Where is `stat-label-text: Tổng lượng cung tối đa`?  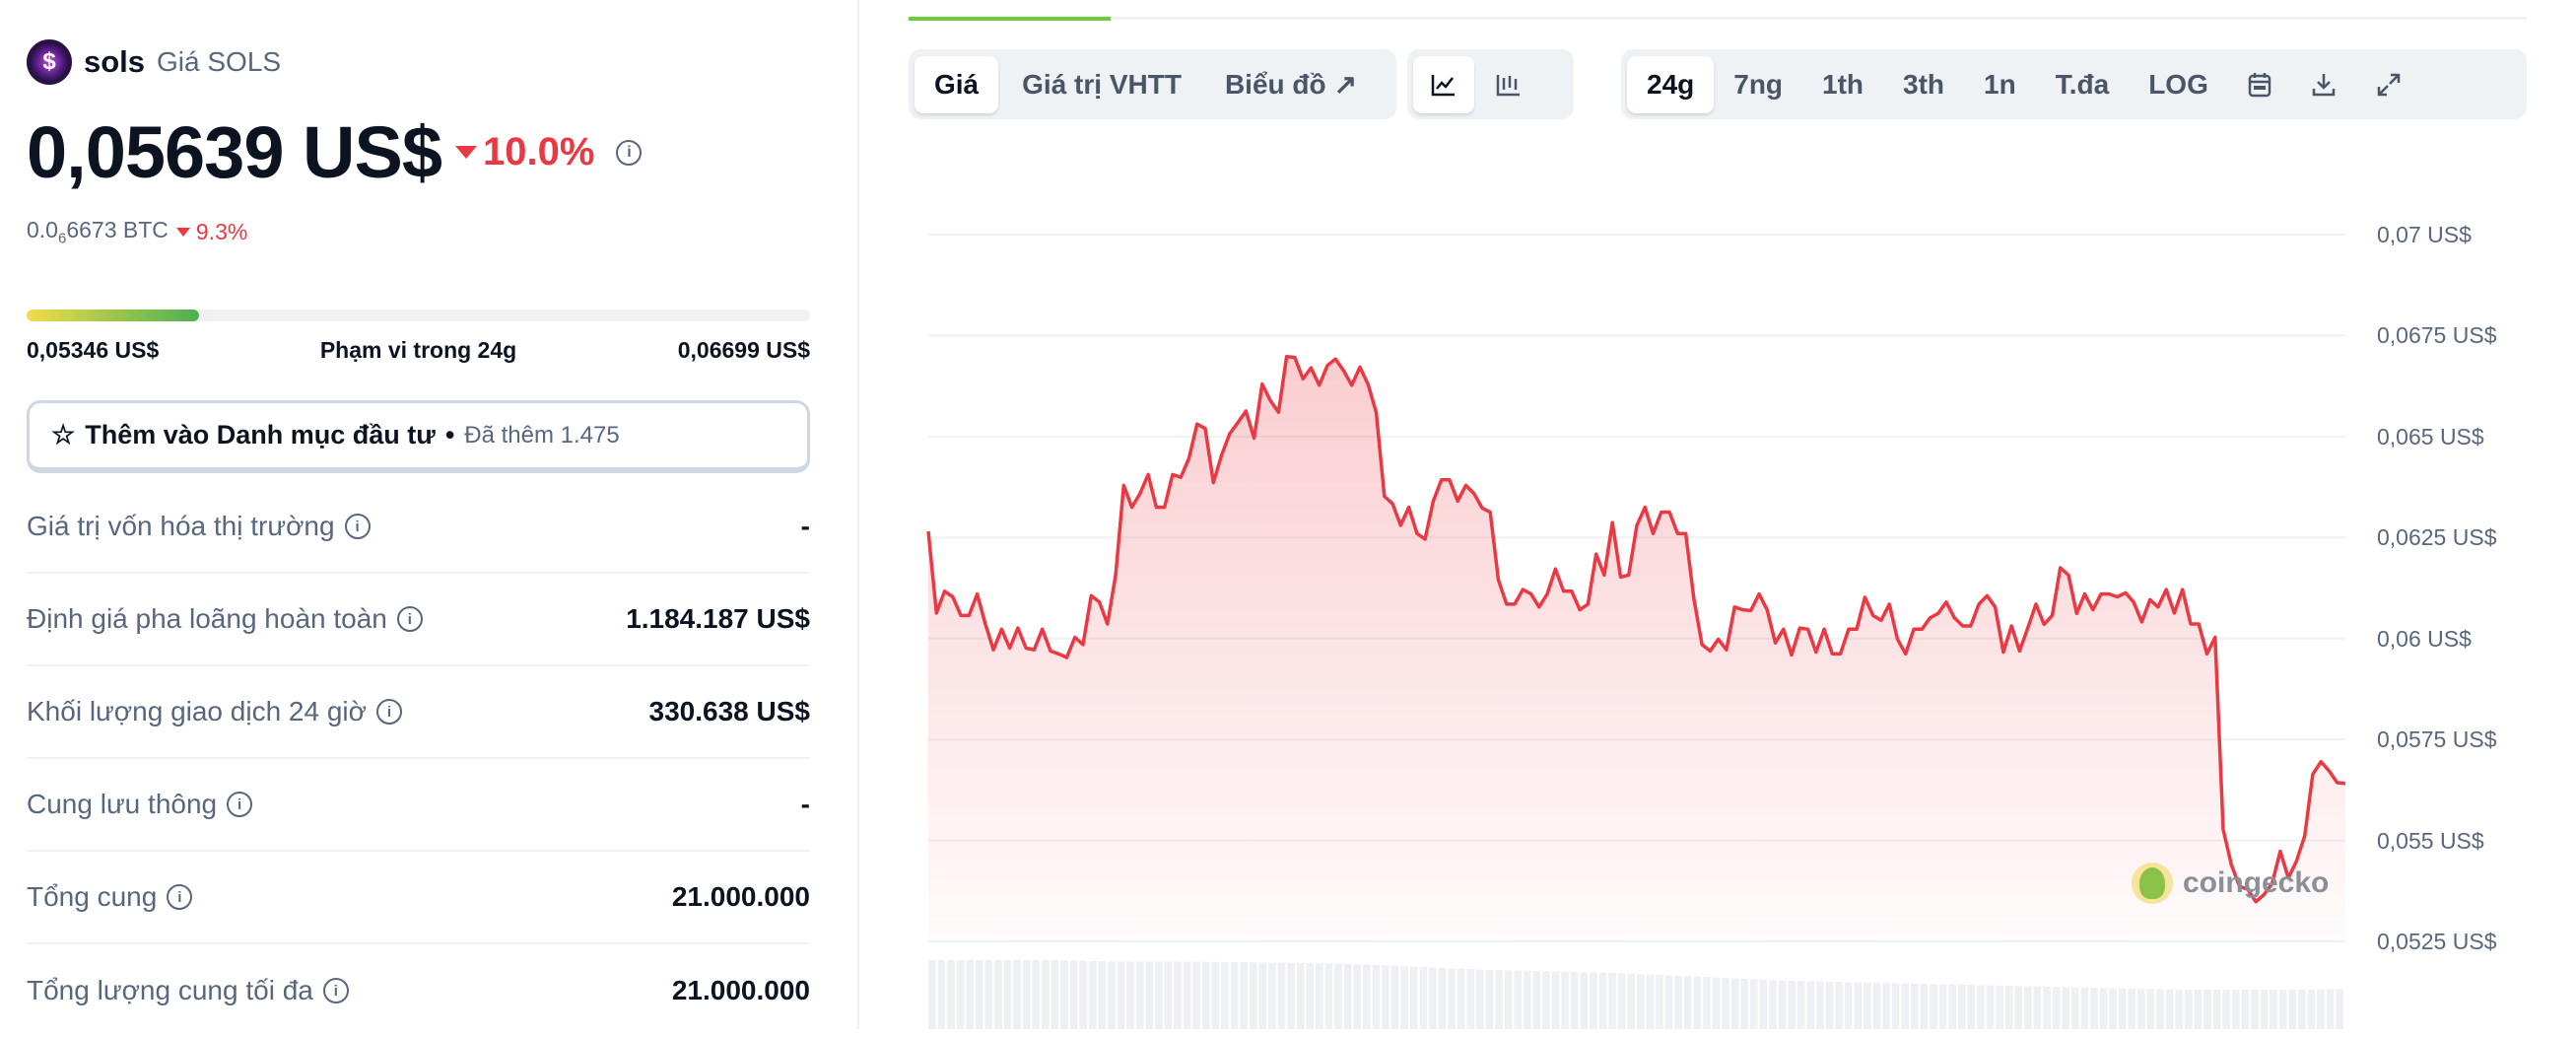
stat-label-text: Tổng lượng cung tối đa is located at coordinates (170, 990).